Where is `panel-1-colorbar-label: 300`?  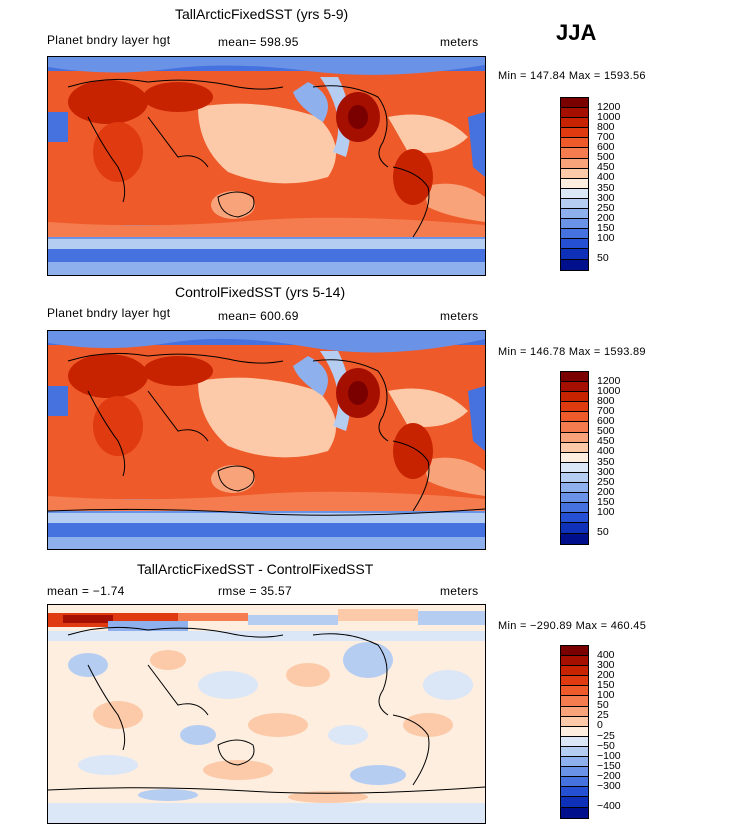
panel-1-colorbar-label: 300 is located at coordinates (606, 198).